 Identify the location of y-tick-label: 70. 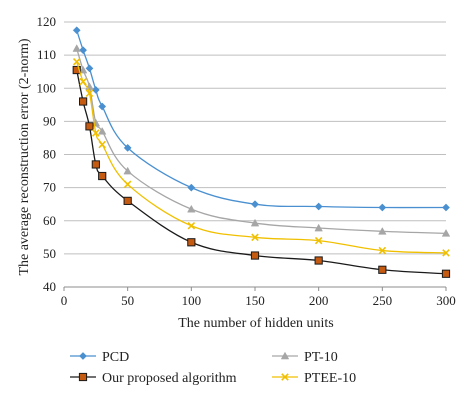
(49, 187).